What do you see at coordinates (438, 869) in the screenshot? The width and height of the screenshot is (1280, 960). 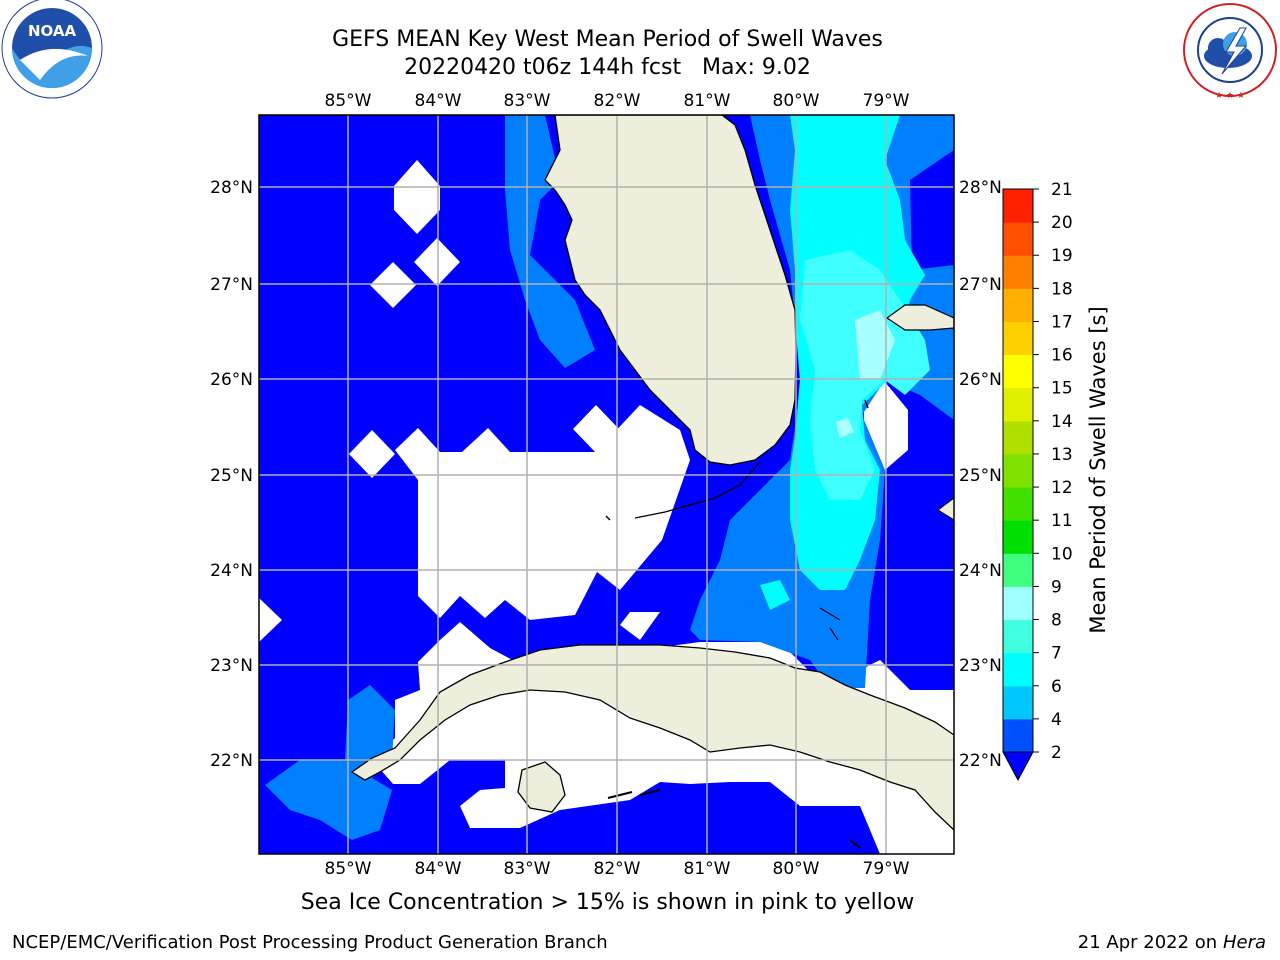 I see `lon-label-bottom: 84°W` at bounding box center [438, 869].